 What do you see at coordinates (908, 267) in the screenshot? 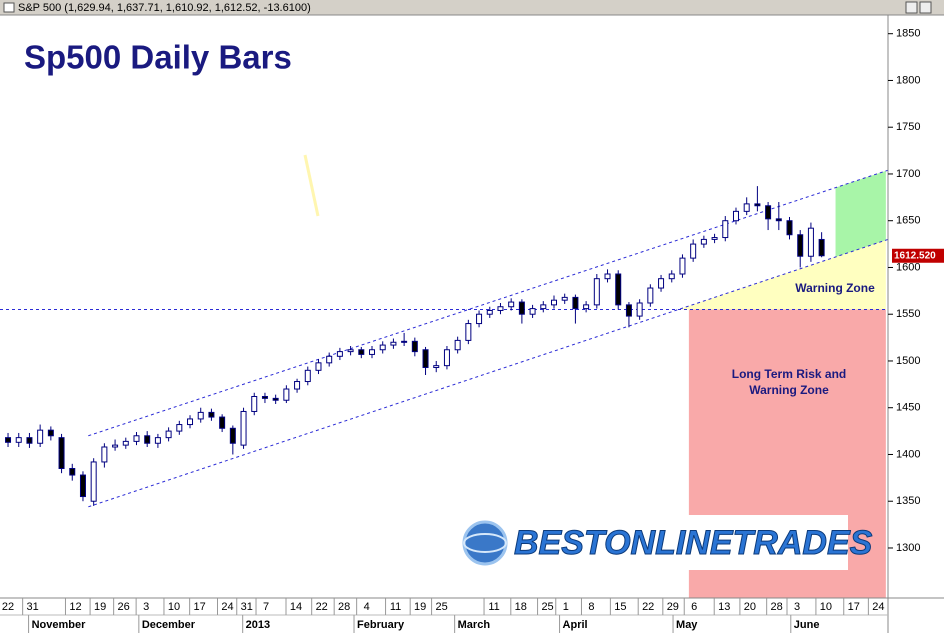
I see `y-tick-label: 1600` at bounding box center [908, 267].